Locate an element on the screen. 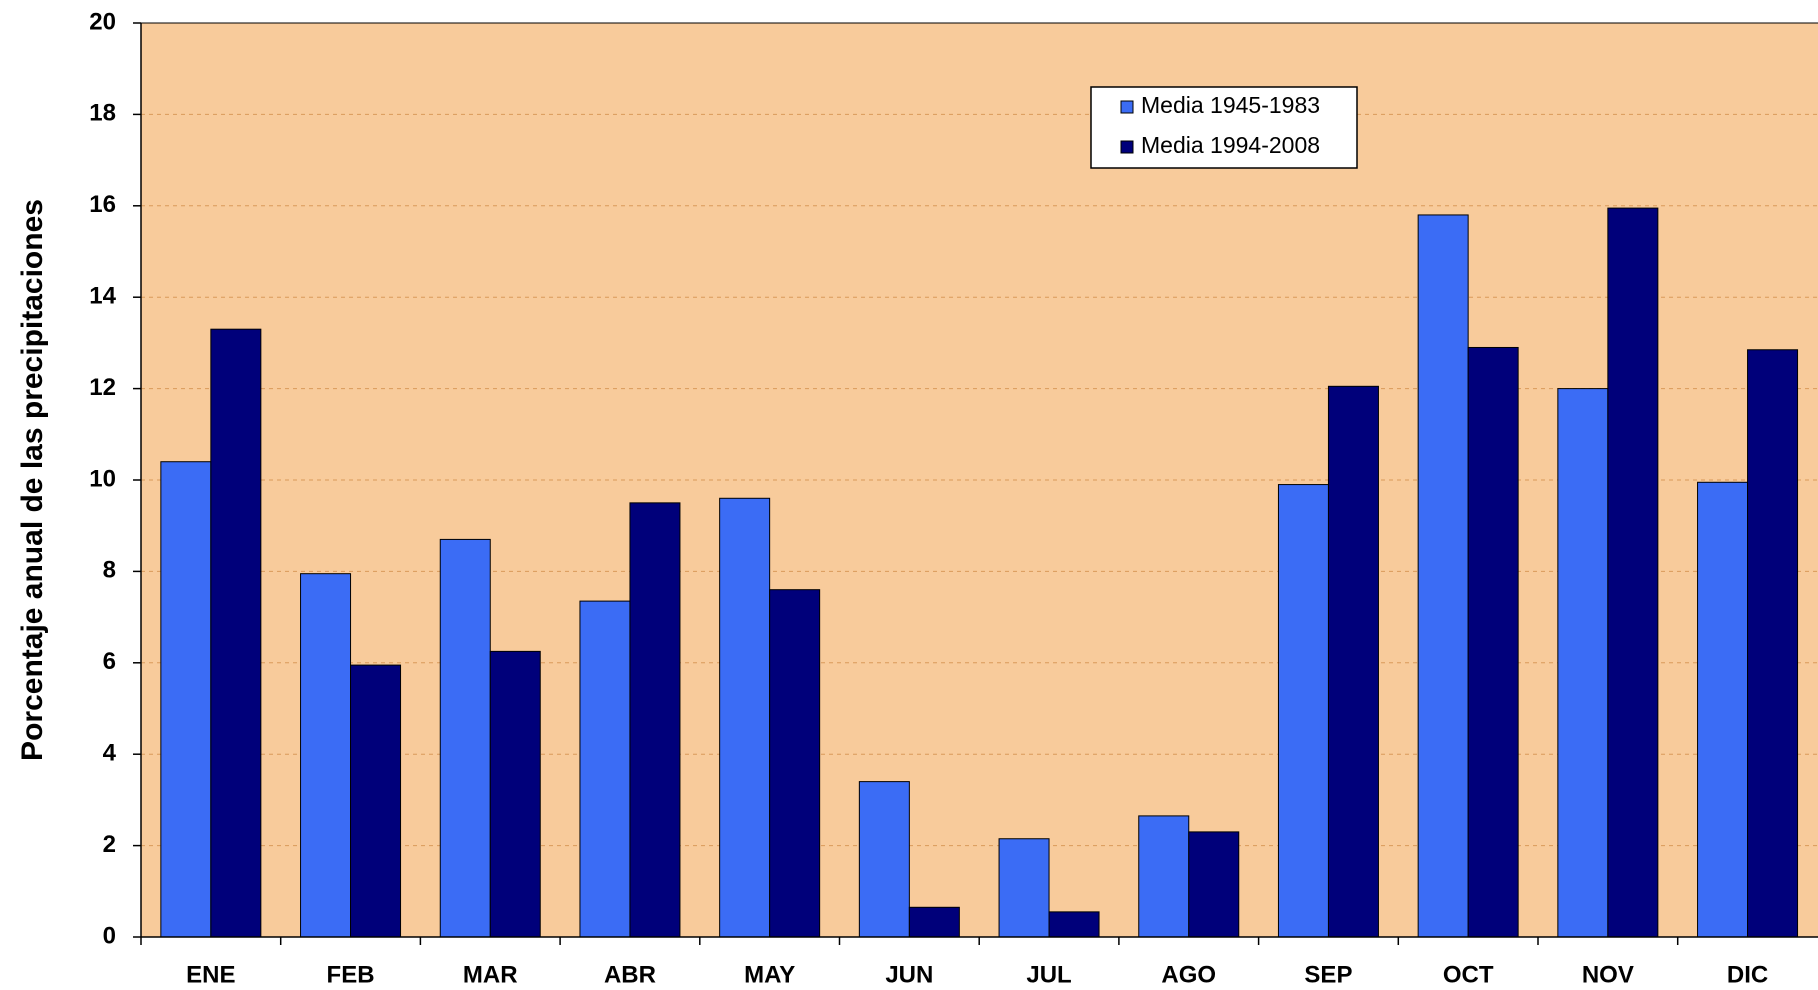  x-tick-label: NOV is located at coordinates (1608, 974).